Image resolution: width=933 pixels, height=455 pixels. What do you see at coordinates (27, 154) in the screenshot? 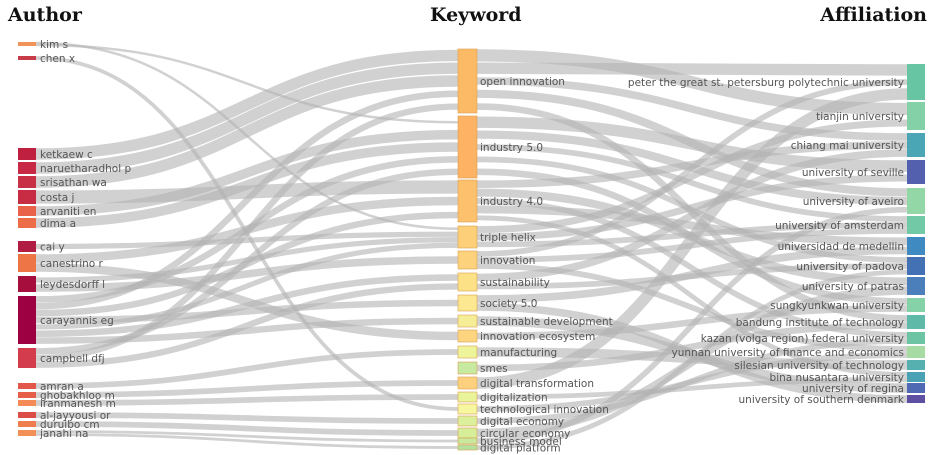
I see `author-node-ketkaew-c` at bounding box center [27, 154].